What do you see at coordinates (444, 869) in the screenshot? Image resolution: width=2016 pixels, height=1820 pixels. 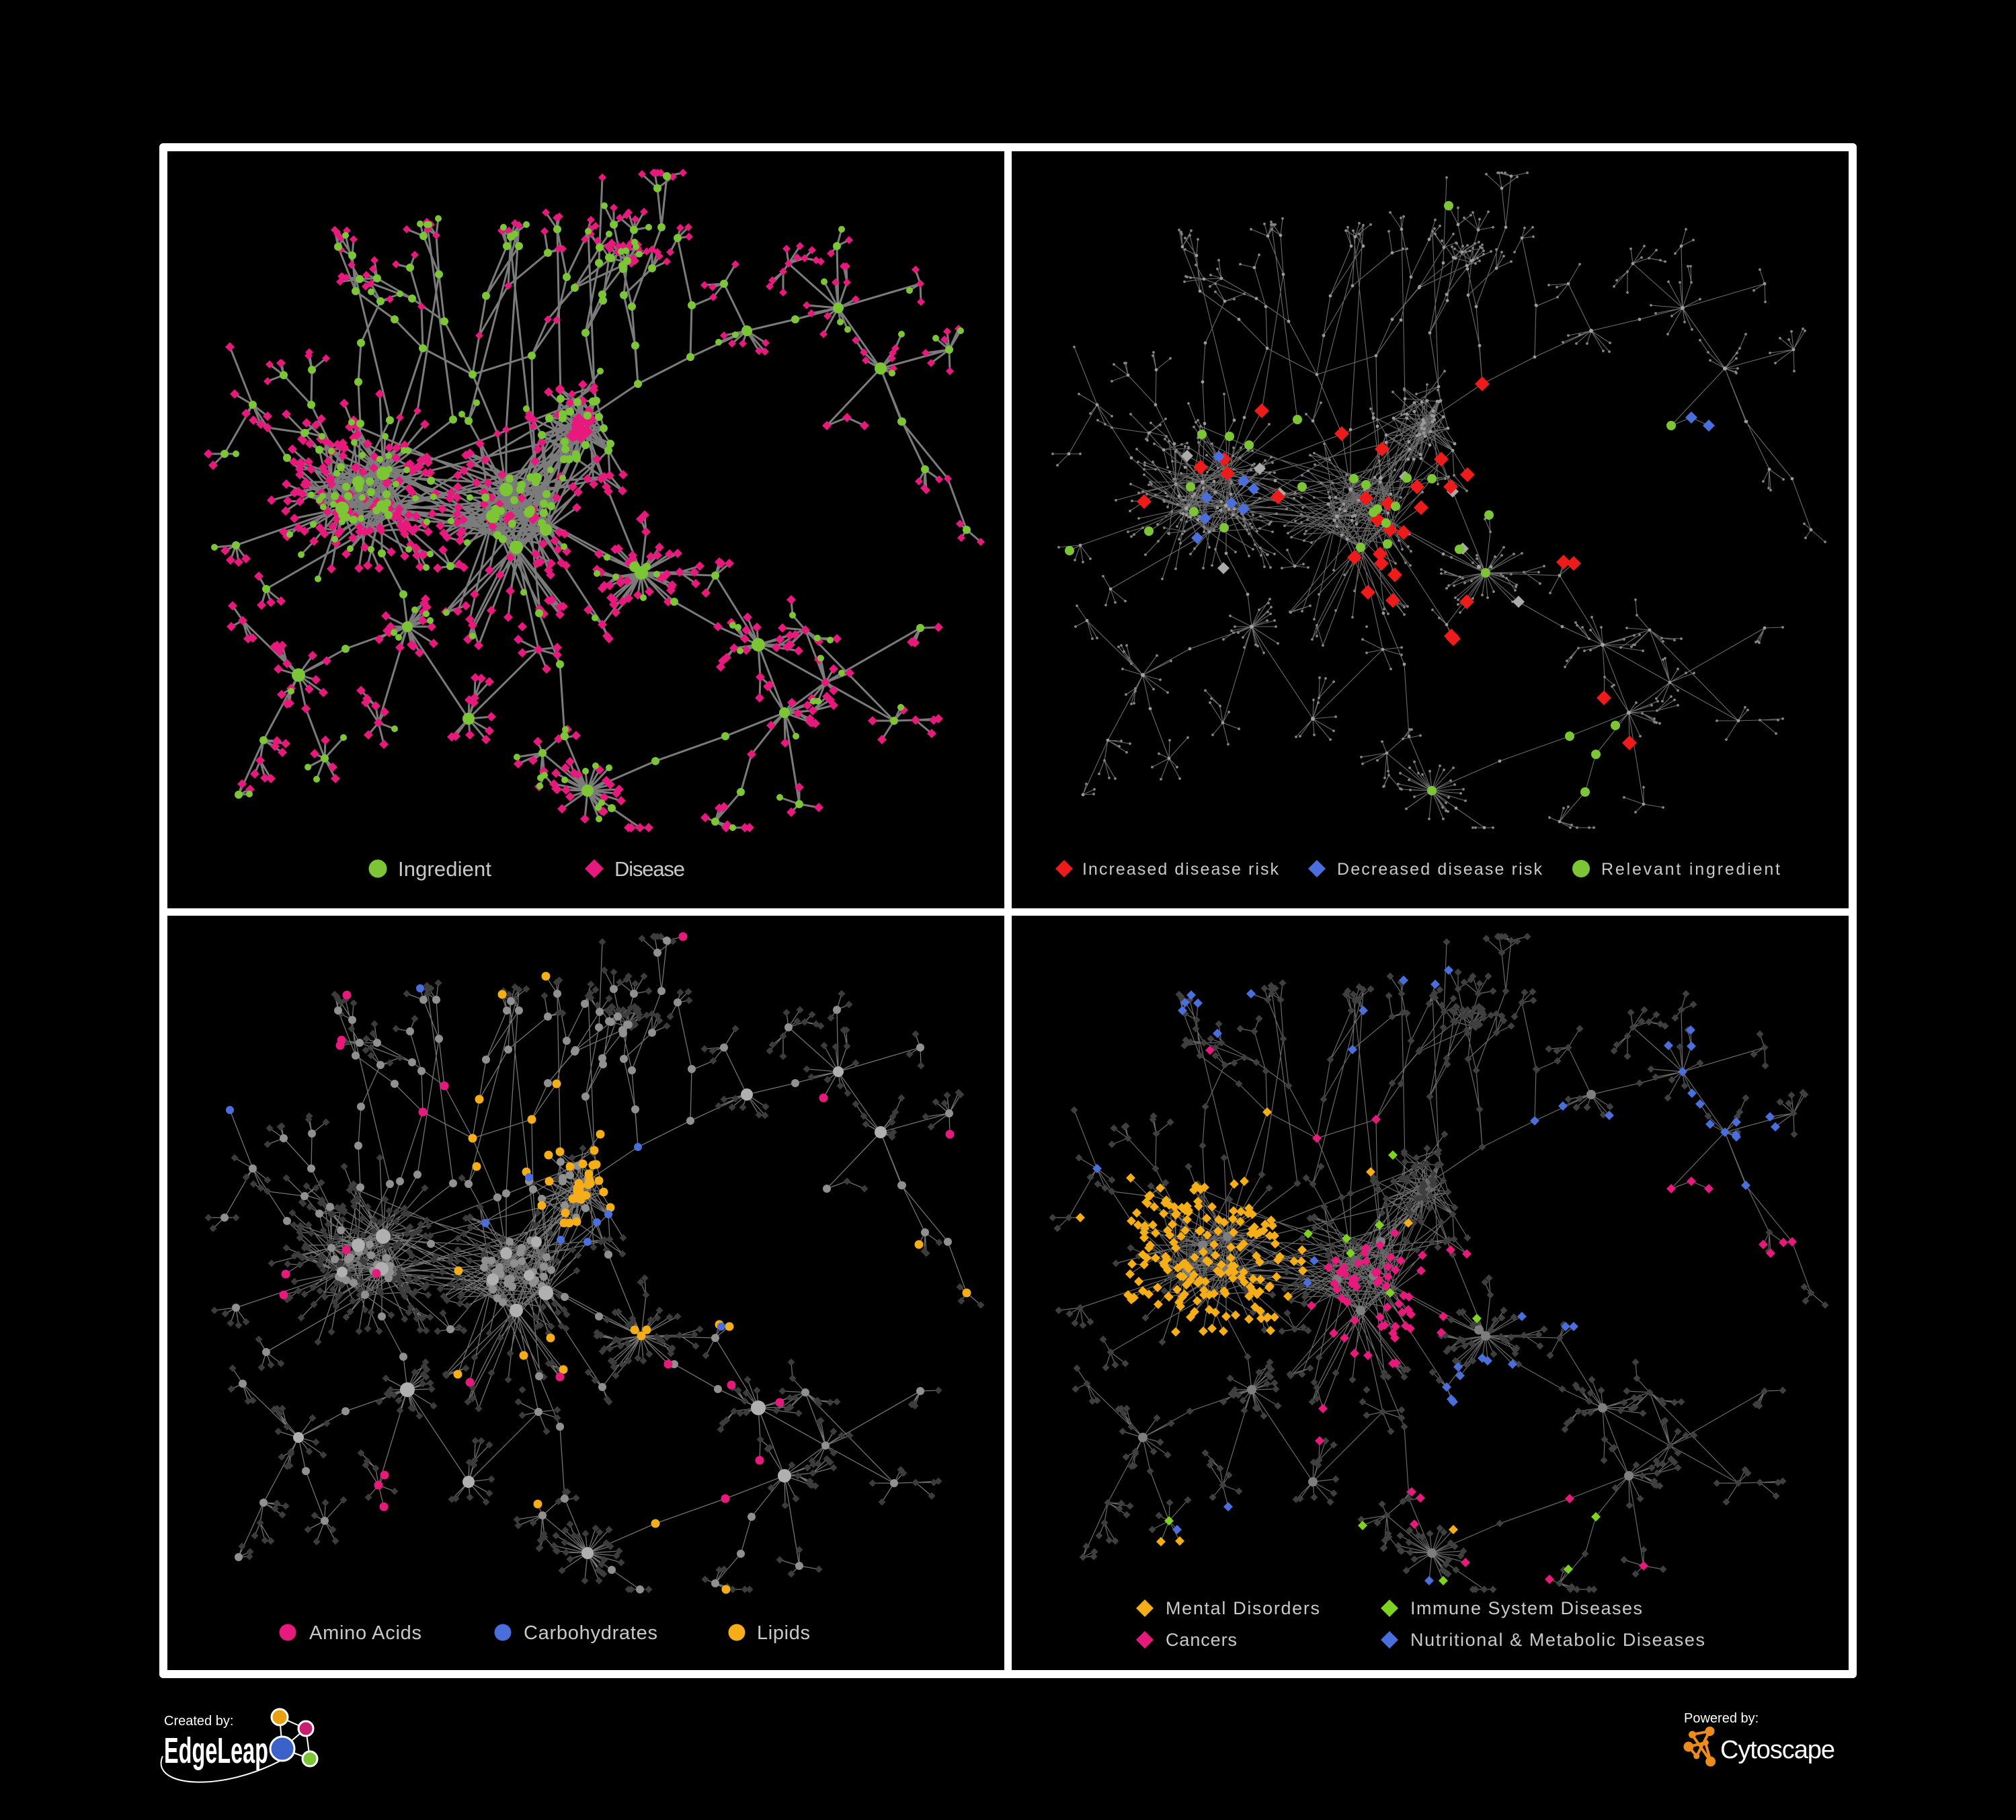 I see `svg-text: Ingredient` at bounding box center [444, 869].